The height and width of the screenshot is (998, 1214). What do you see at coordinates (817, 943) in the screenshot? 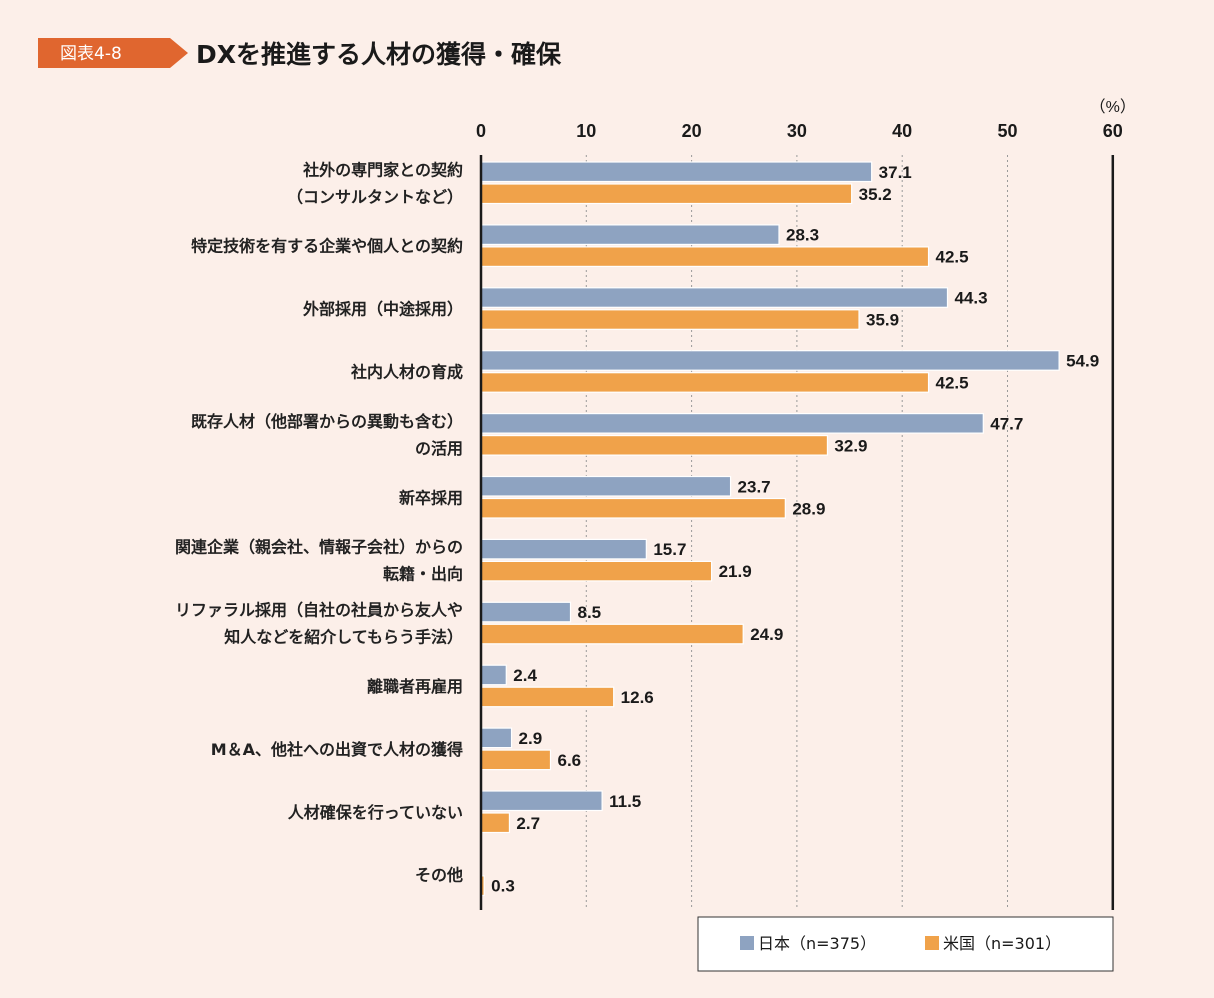
I see `legend-label-japan: 日本（n=375）` at bounding box center [817, 943].